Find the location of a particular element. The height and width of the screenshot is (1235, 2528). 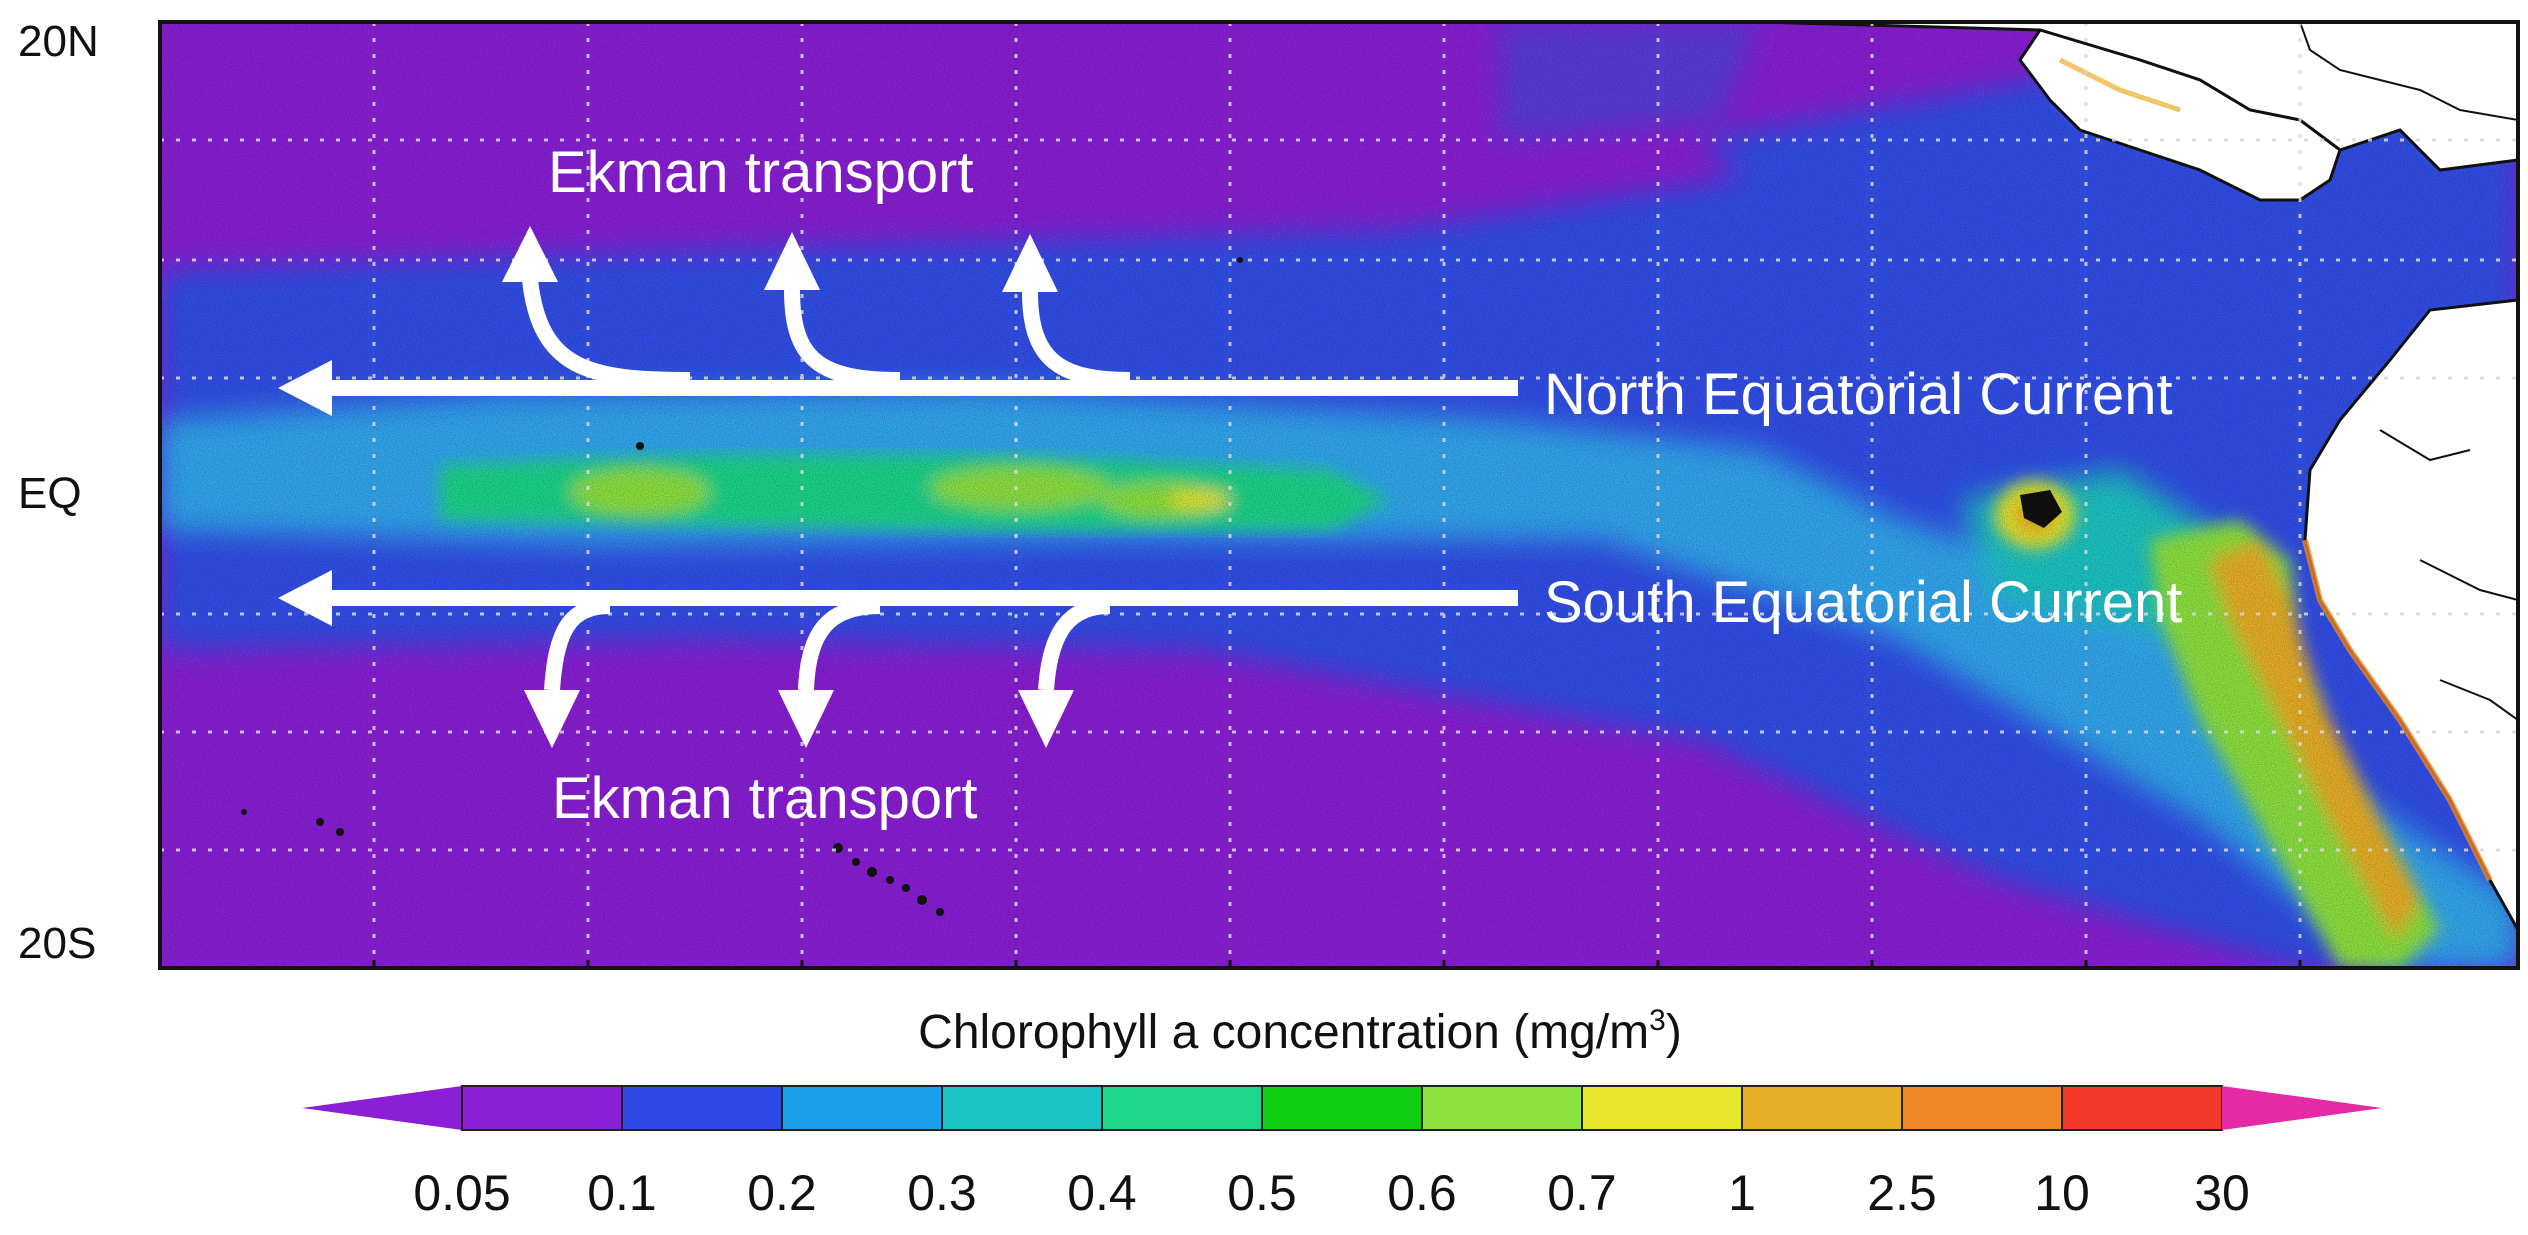

yucatan-land is located at coordinates (2408, 72).